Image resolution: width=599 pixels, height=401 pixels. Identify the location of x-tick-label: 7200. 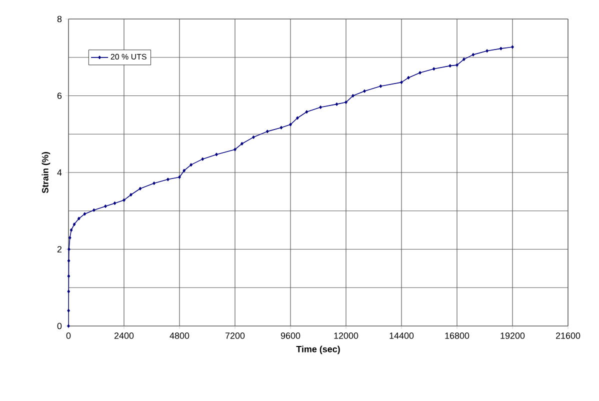
(235, 335).